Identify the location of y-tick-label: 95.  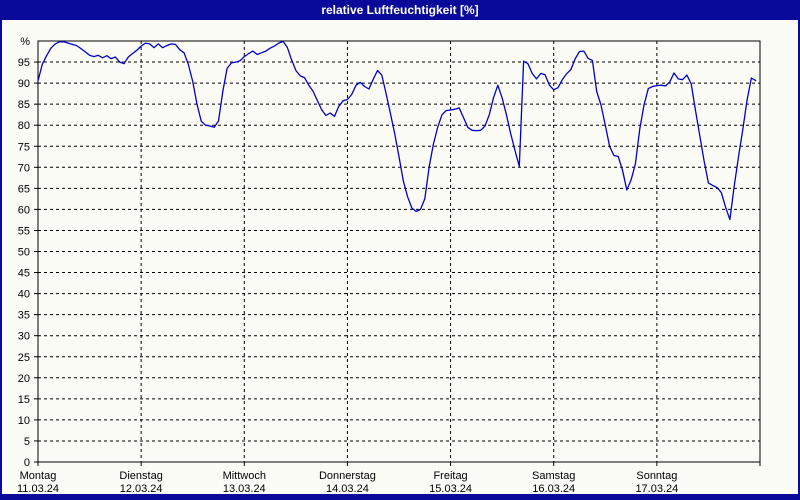
(24, 63).